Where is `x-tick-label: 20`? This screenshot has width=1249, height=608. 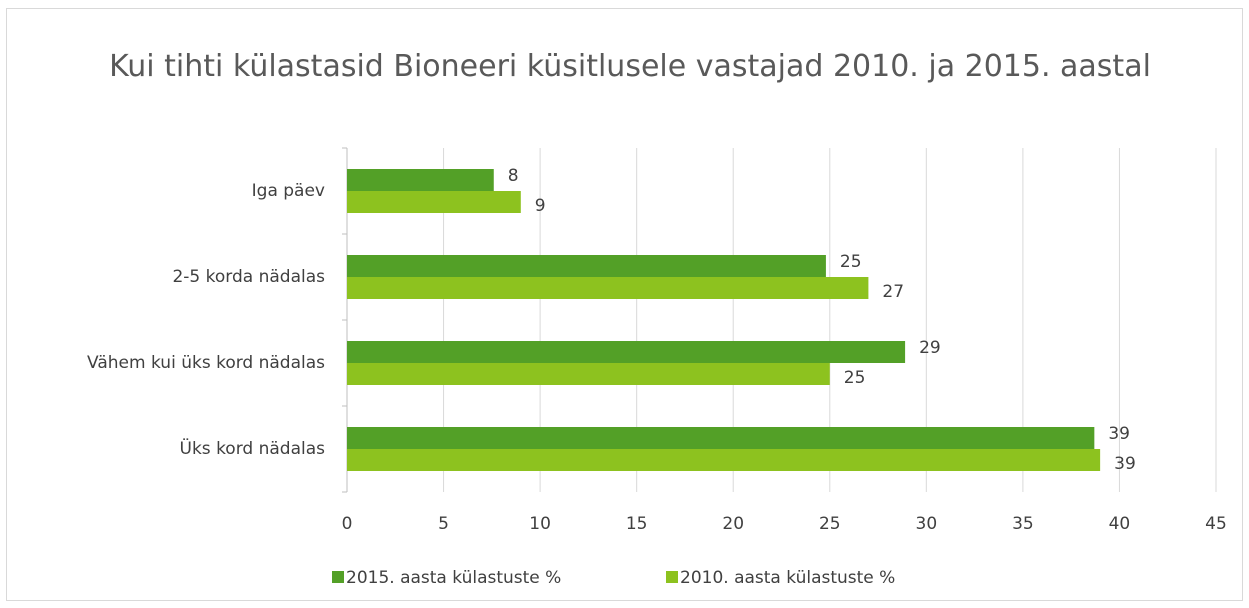
x-tick-label: 20 is located at coordinates (733, 524).